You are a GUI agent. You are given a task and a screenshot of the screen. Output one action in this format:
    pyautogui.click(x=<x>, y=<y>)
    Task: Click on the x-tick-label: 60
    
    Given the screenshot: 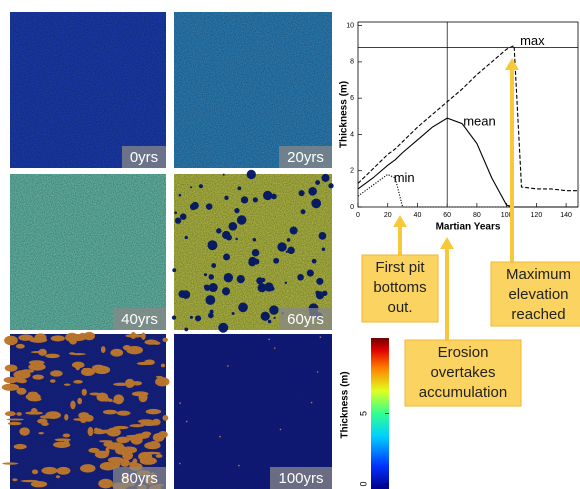 What is the action you would take?
    pyautogui.click(x=447, y=215)
    